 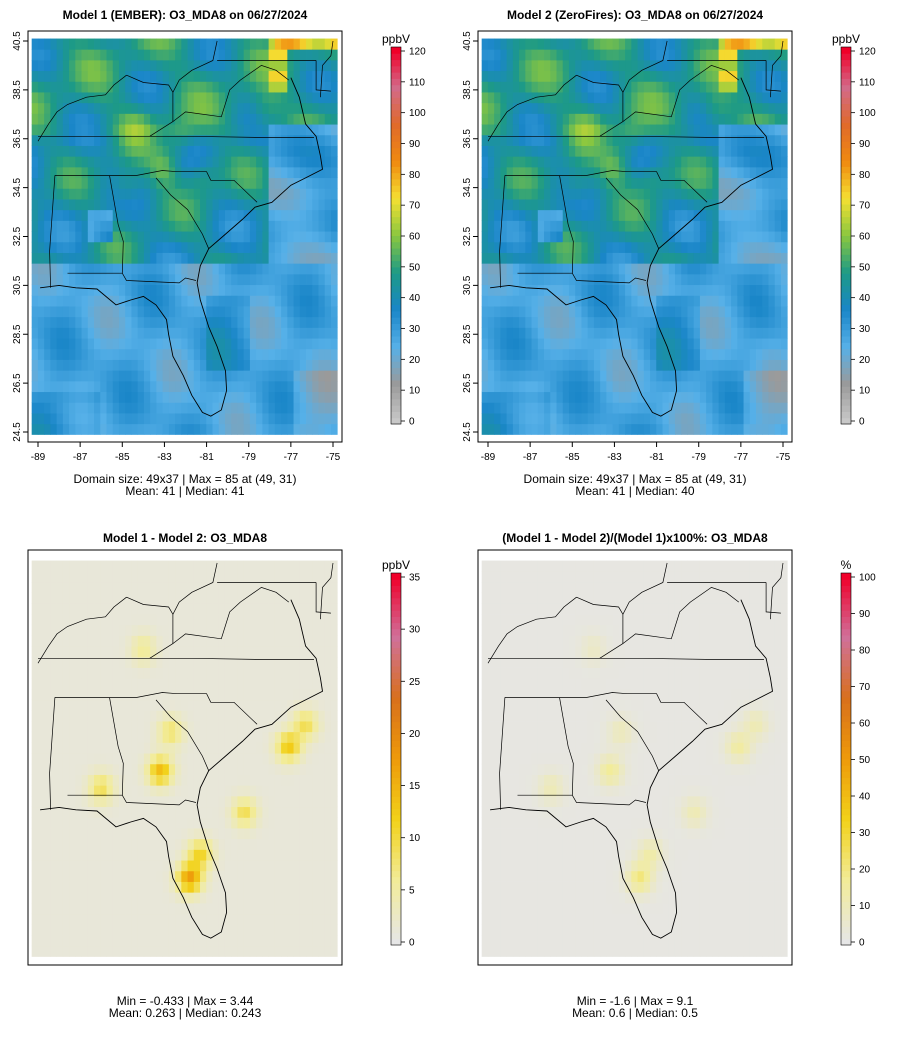 I want to click on state-boundary, so click(x=323, y=76).